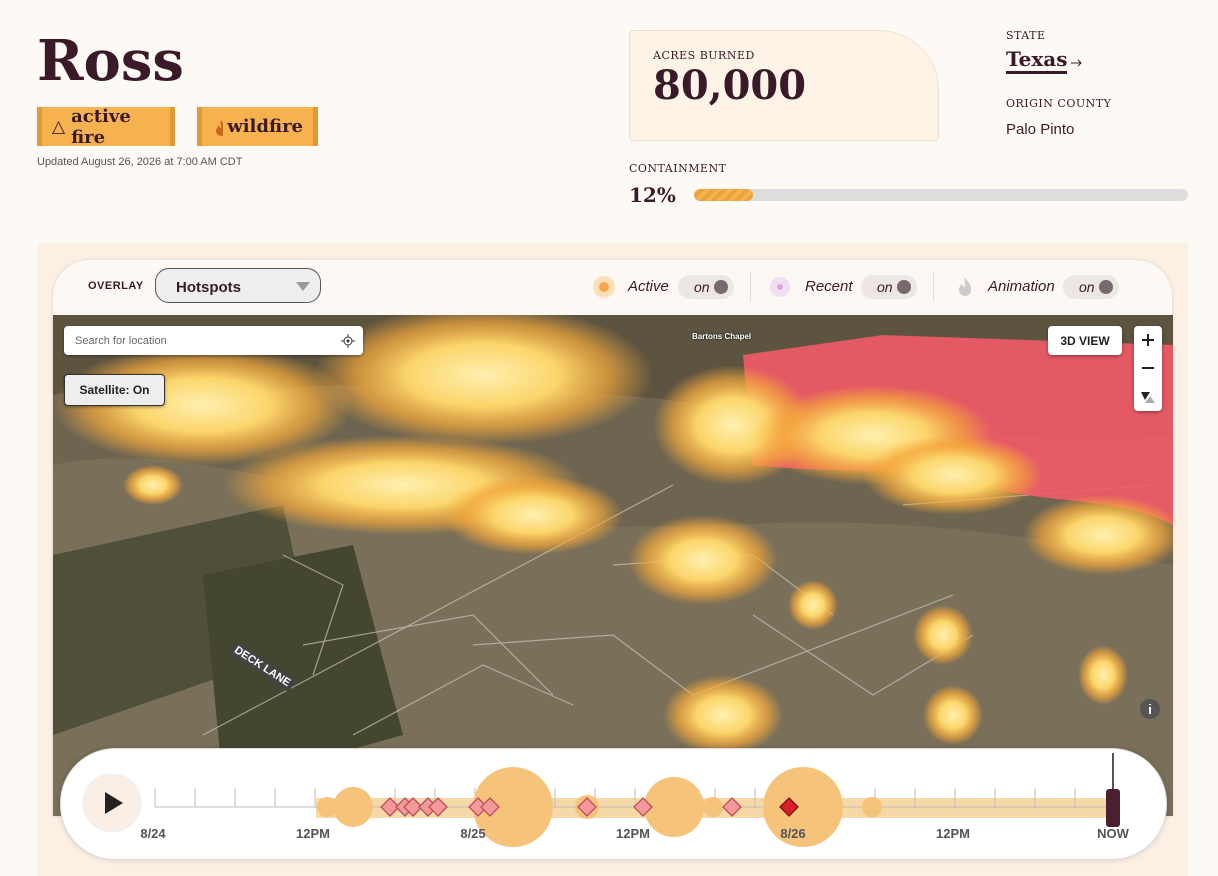 Image resolution: width=1218 pixels, height=876 pixels. I want to click on acres-label: ACRES BURNED, so click(704, 55).